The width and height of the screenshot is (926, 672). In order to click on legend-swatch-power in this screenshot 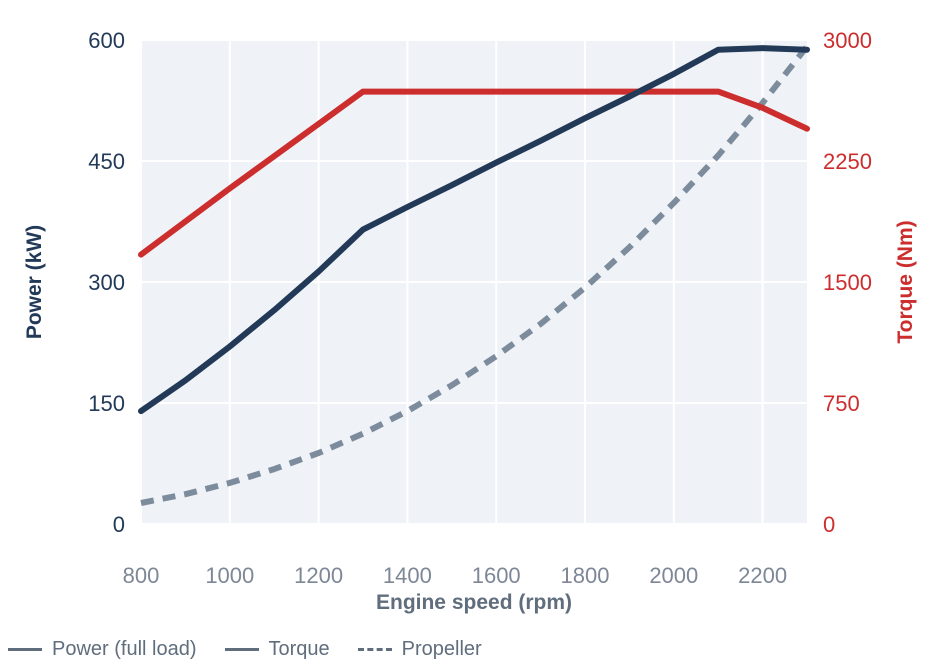, I will do `click(25, 649)`.